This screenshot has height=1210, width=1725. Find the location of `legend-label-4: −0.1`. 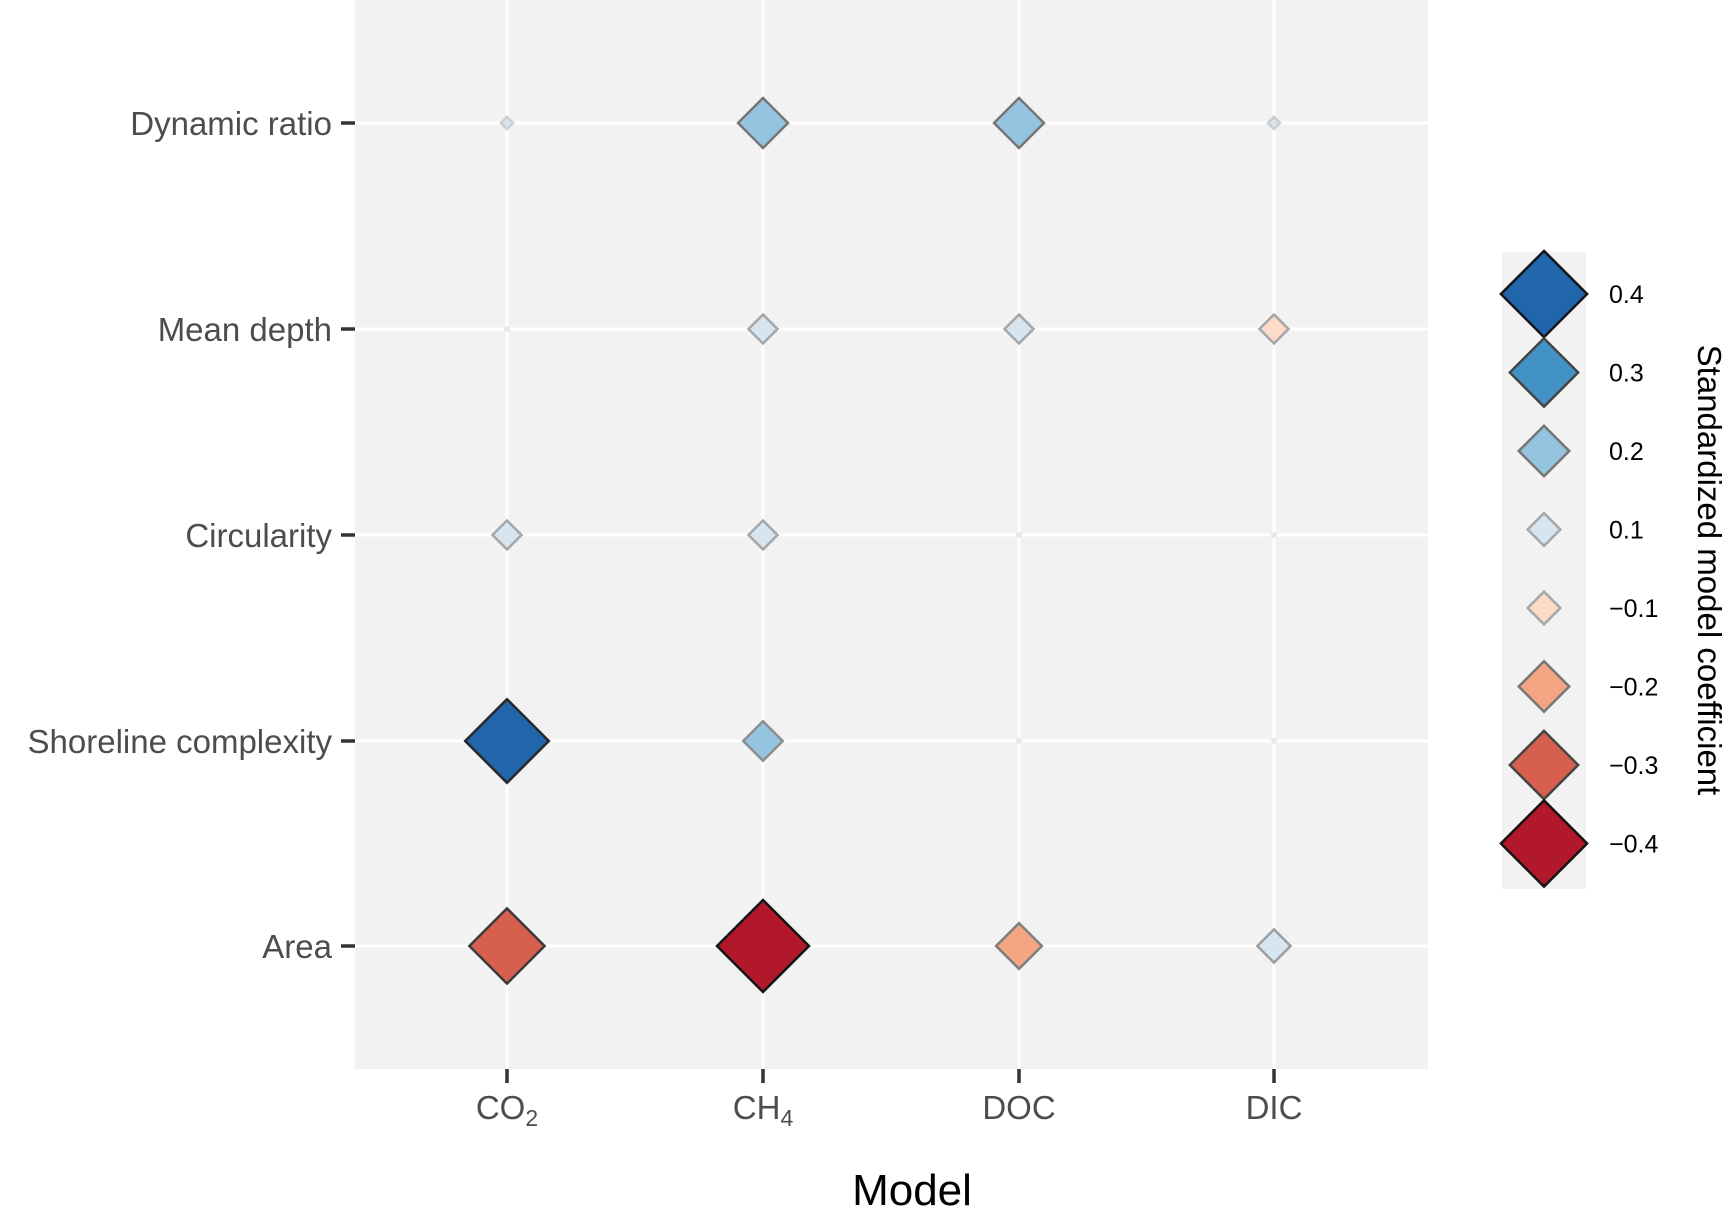

legend-label-4: −0.1 is located at coordinates (1633, 609).